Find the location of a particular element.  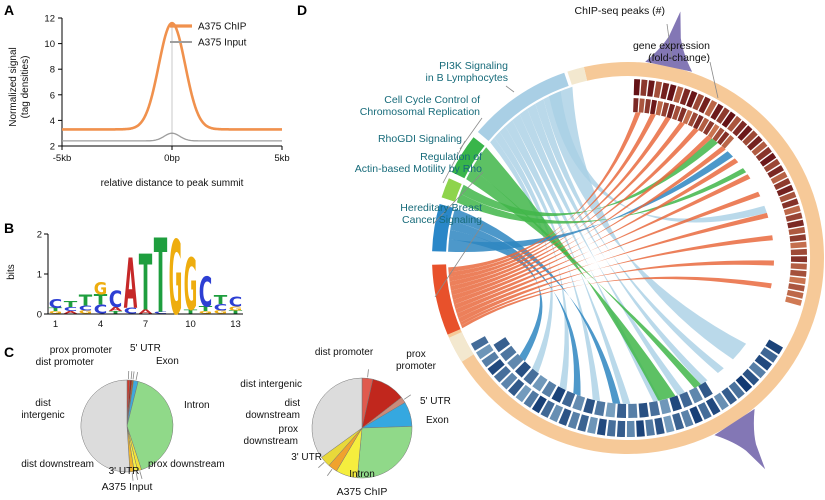

panel-a-label: A is located at coordinates (9, 10).